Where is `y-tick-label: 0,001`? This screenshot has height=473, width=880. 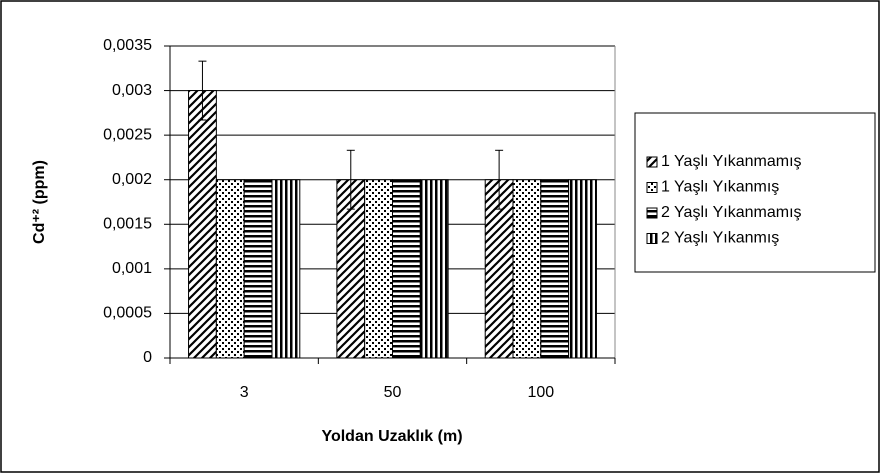
y-tick-label: 0,001 is located at coordinates (132, 268).